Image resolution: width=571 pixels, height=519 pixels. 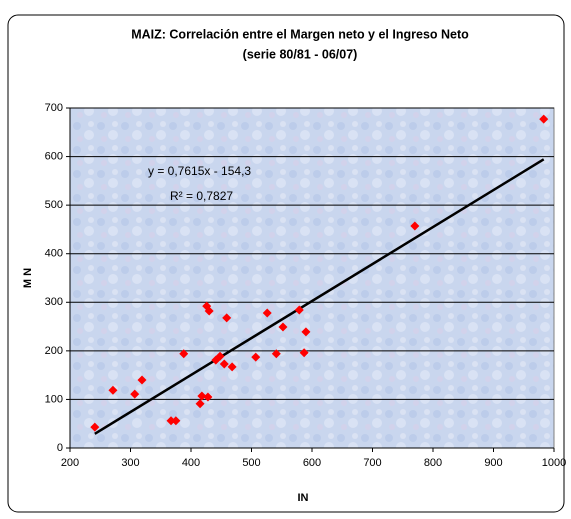 I want to click on x-tick-label: 700, so click(x=372, y=463).